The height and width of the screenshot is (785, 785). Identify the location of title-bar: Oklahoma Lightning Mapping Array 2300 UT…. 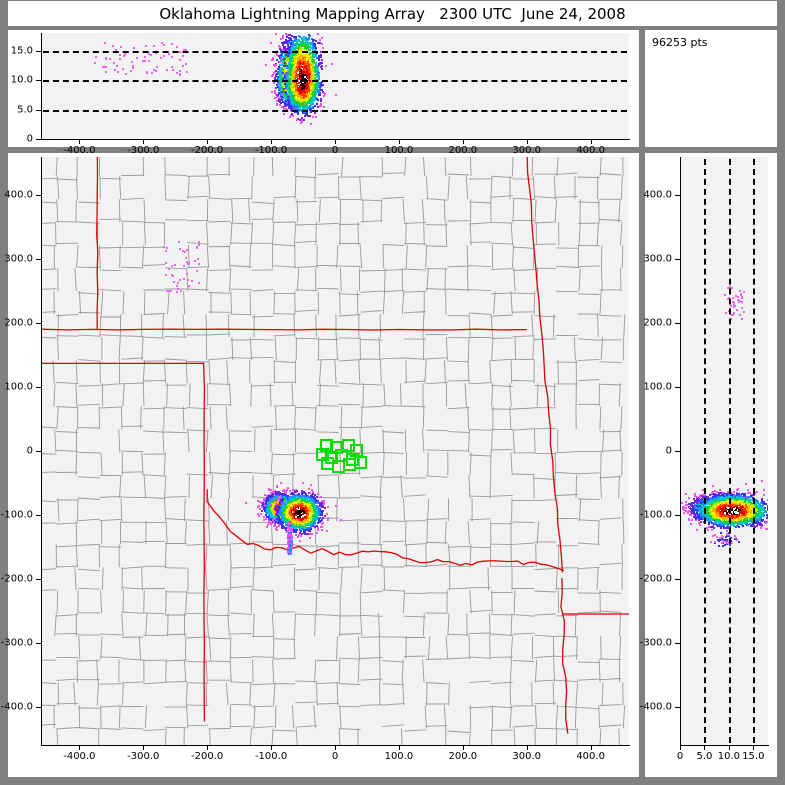
(392, 13).